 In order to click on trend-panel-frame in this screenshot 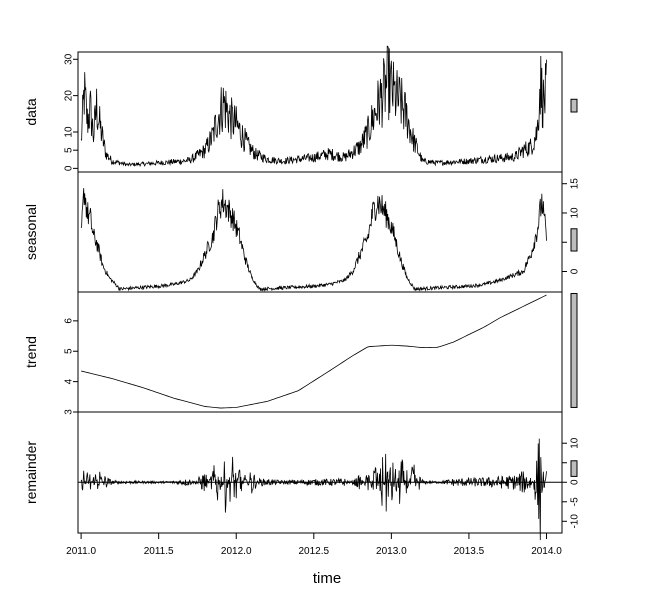, I will do `click(320, 352)`.